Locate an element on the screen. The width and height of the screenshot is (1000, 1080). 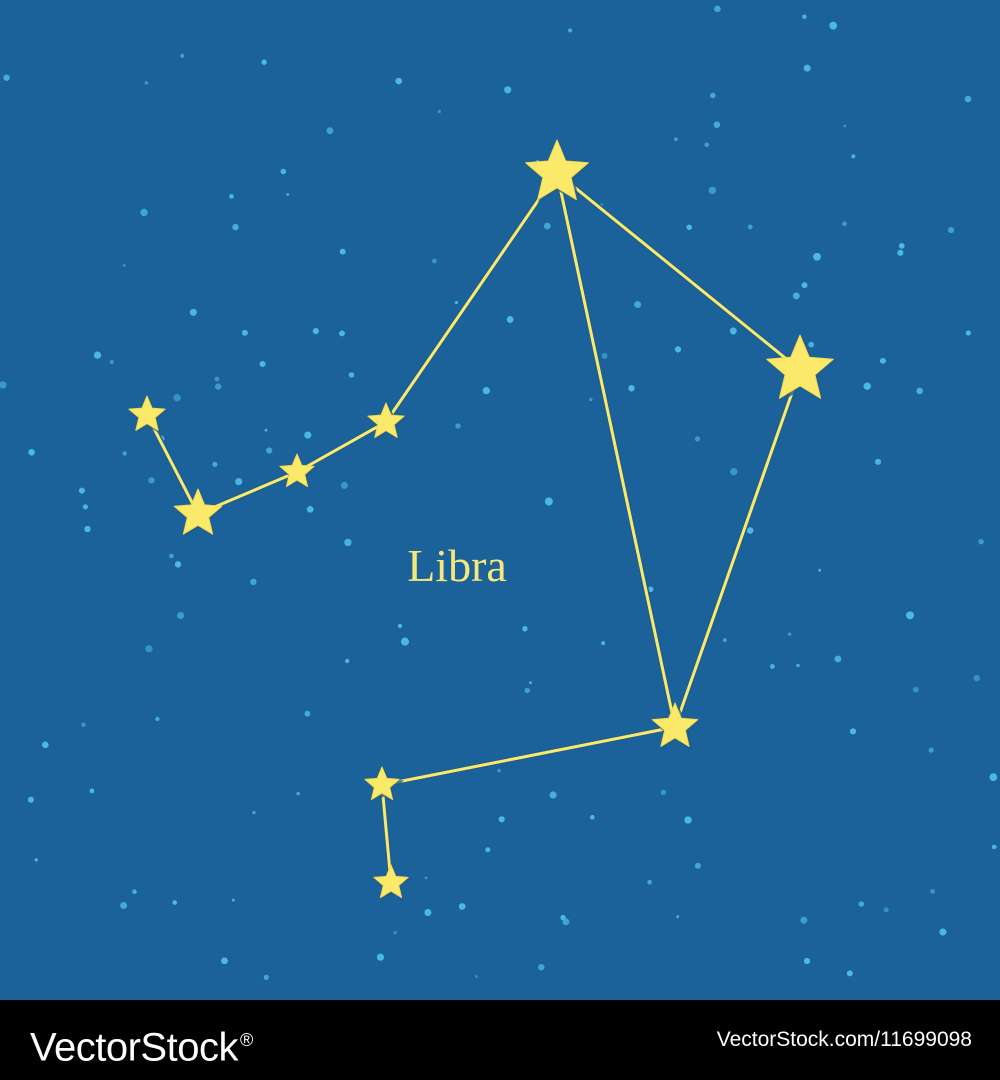
star-bottom-upper-icon is located at coordinates (382, 783).